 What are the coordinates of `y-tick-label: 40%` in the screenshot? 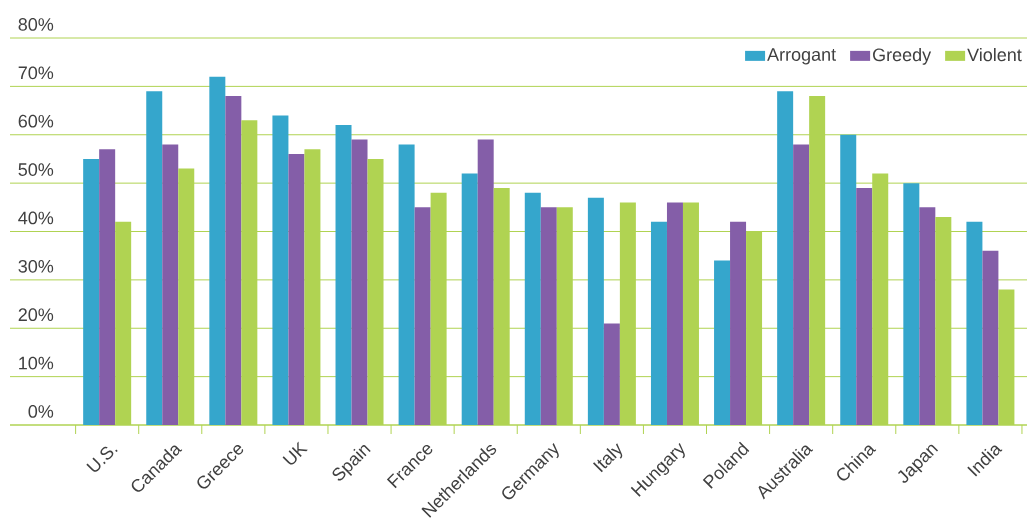 It's located at (36, 218).